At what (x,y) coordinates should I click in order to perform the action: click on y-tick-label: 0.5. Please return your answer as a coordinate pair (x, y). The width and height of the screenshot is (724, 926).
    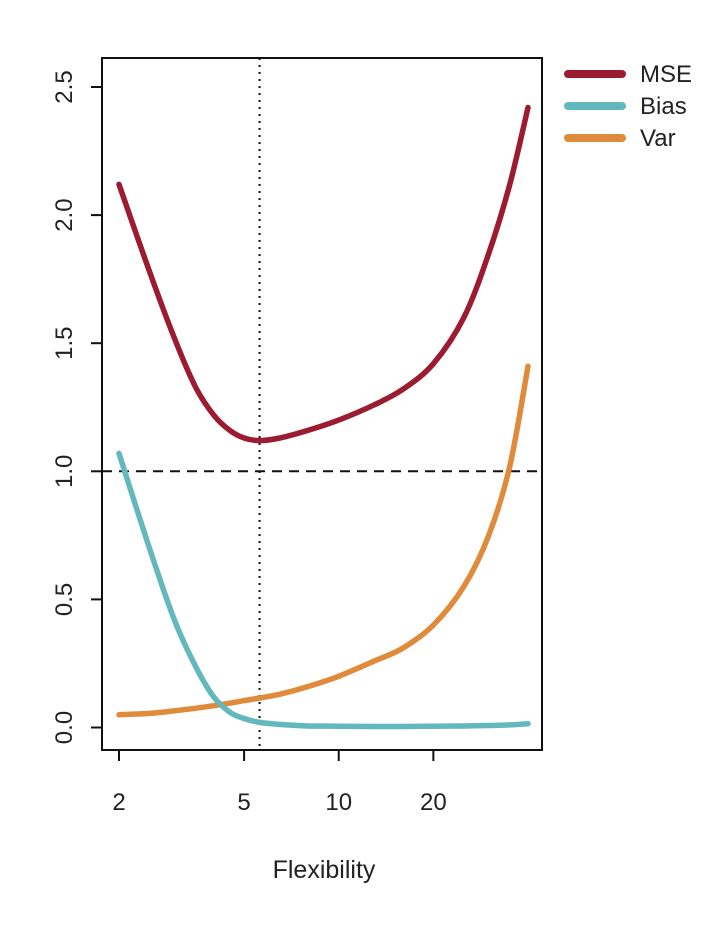
    Looking at the image, I should click on (64, 599).